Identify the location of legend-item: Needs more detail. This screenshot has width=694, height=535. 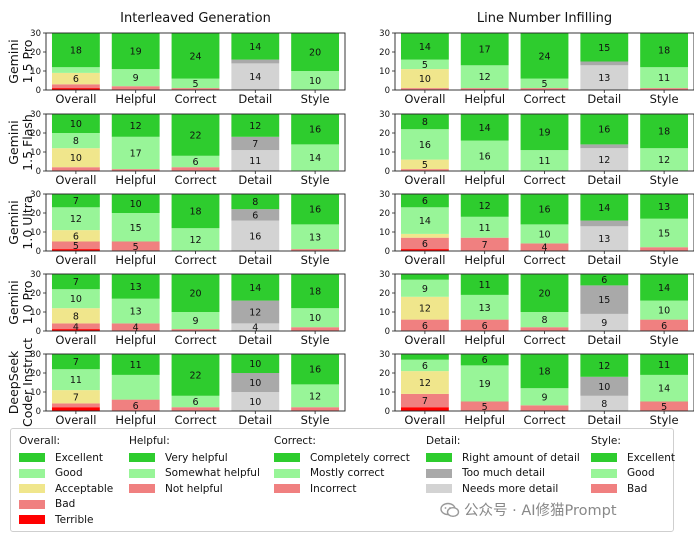
(503, 489).